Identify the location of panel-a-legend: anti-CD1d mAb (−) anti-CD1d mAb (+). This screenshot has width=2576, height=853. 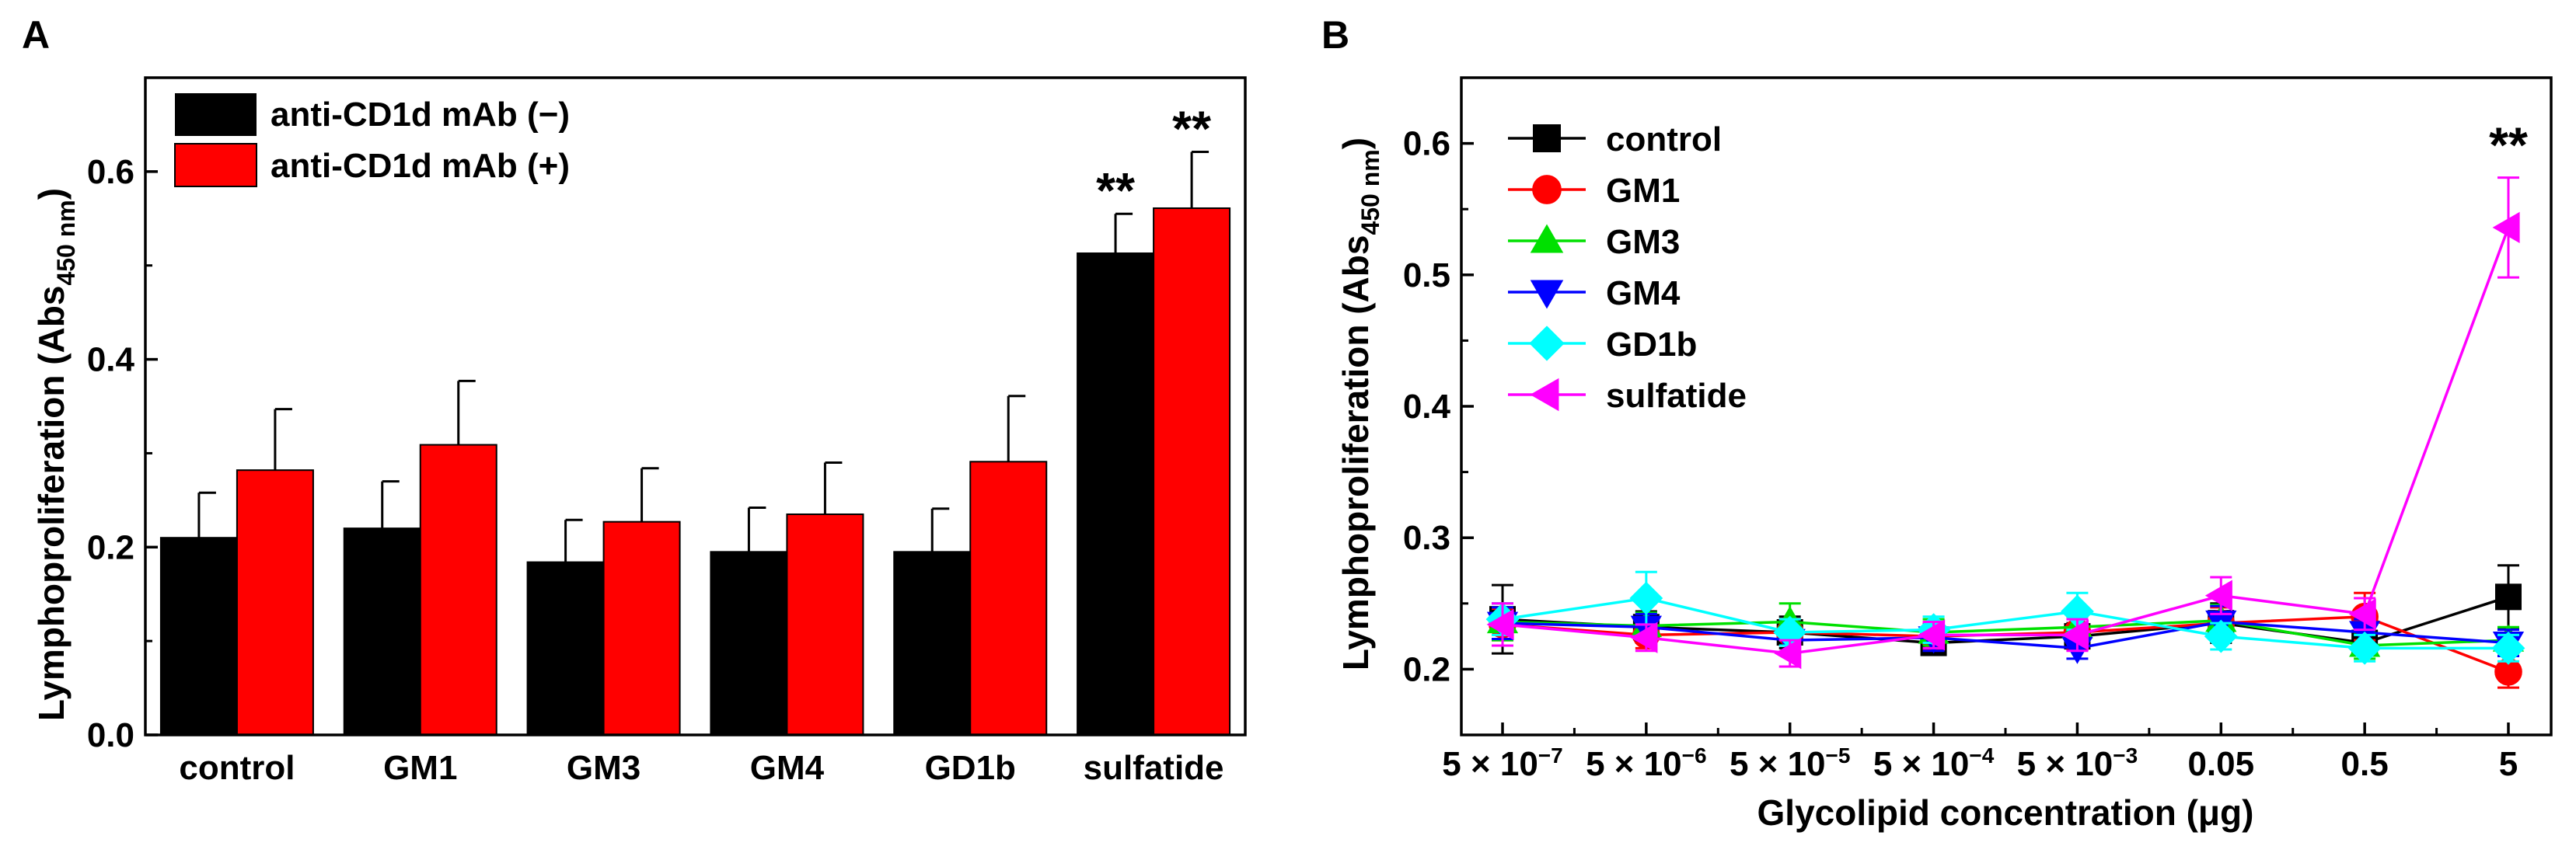
(372, 140).